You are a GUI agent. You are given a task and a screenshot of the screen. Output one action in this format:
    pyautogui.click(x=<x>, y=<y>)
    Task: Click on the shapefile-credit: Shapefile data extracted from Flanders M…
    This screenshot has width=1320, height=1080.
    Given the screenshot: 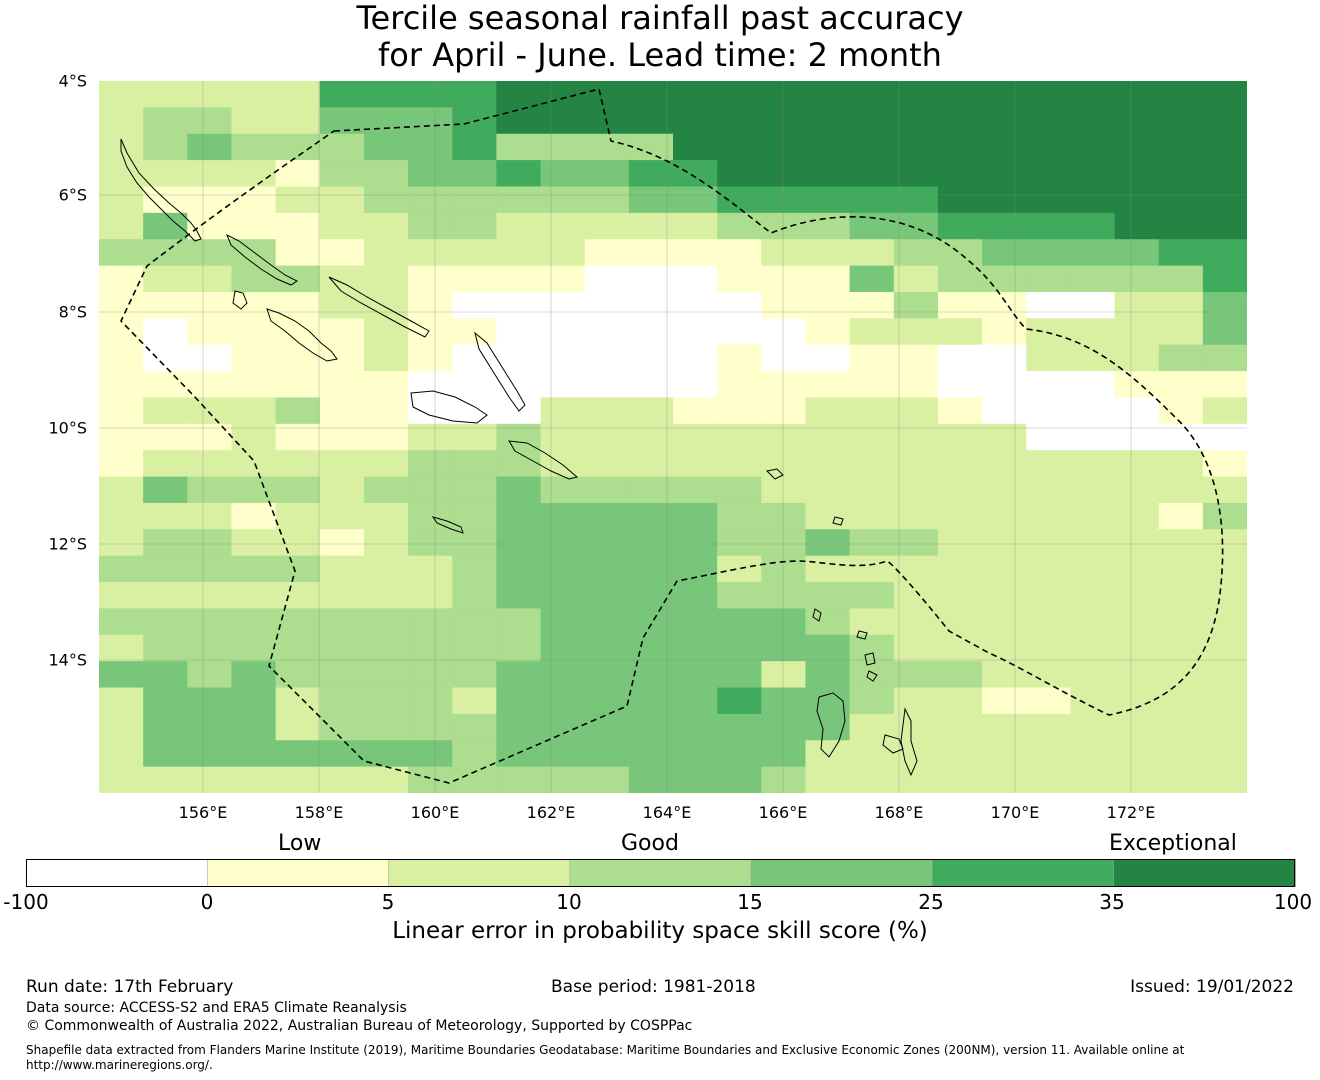 What is the action you would take?
    pyautogui.click(x=666, y=1058)
    